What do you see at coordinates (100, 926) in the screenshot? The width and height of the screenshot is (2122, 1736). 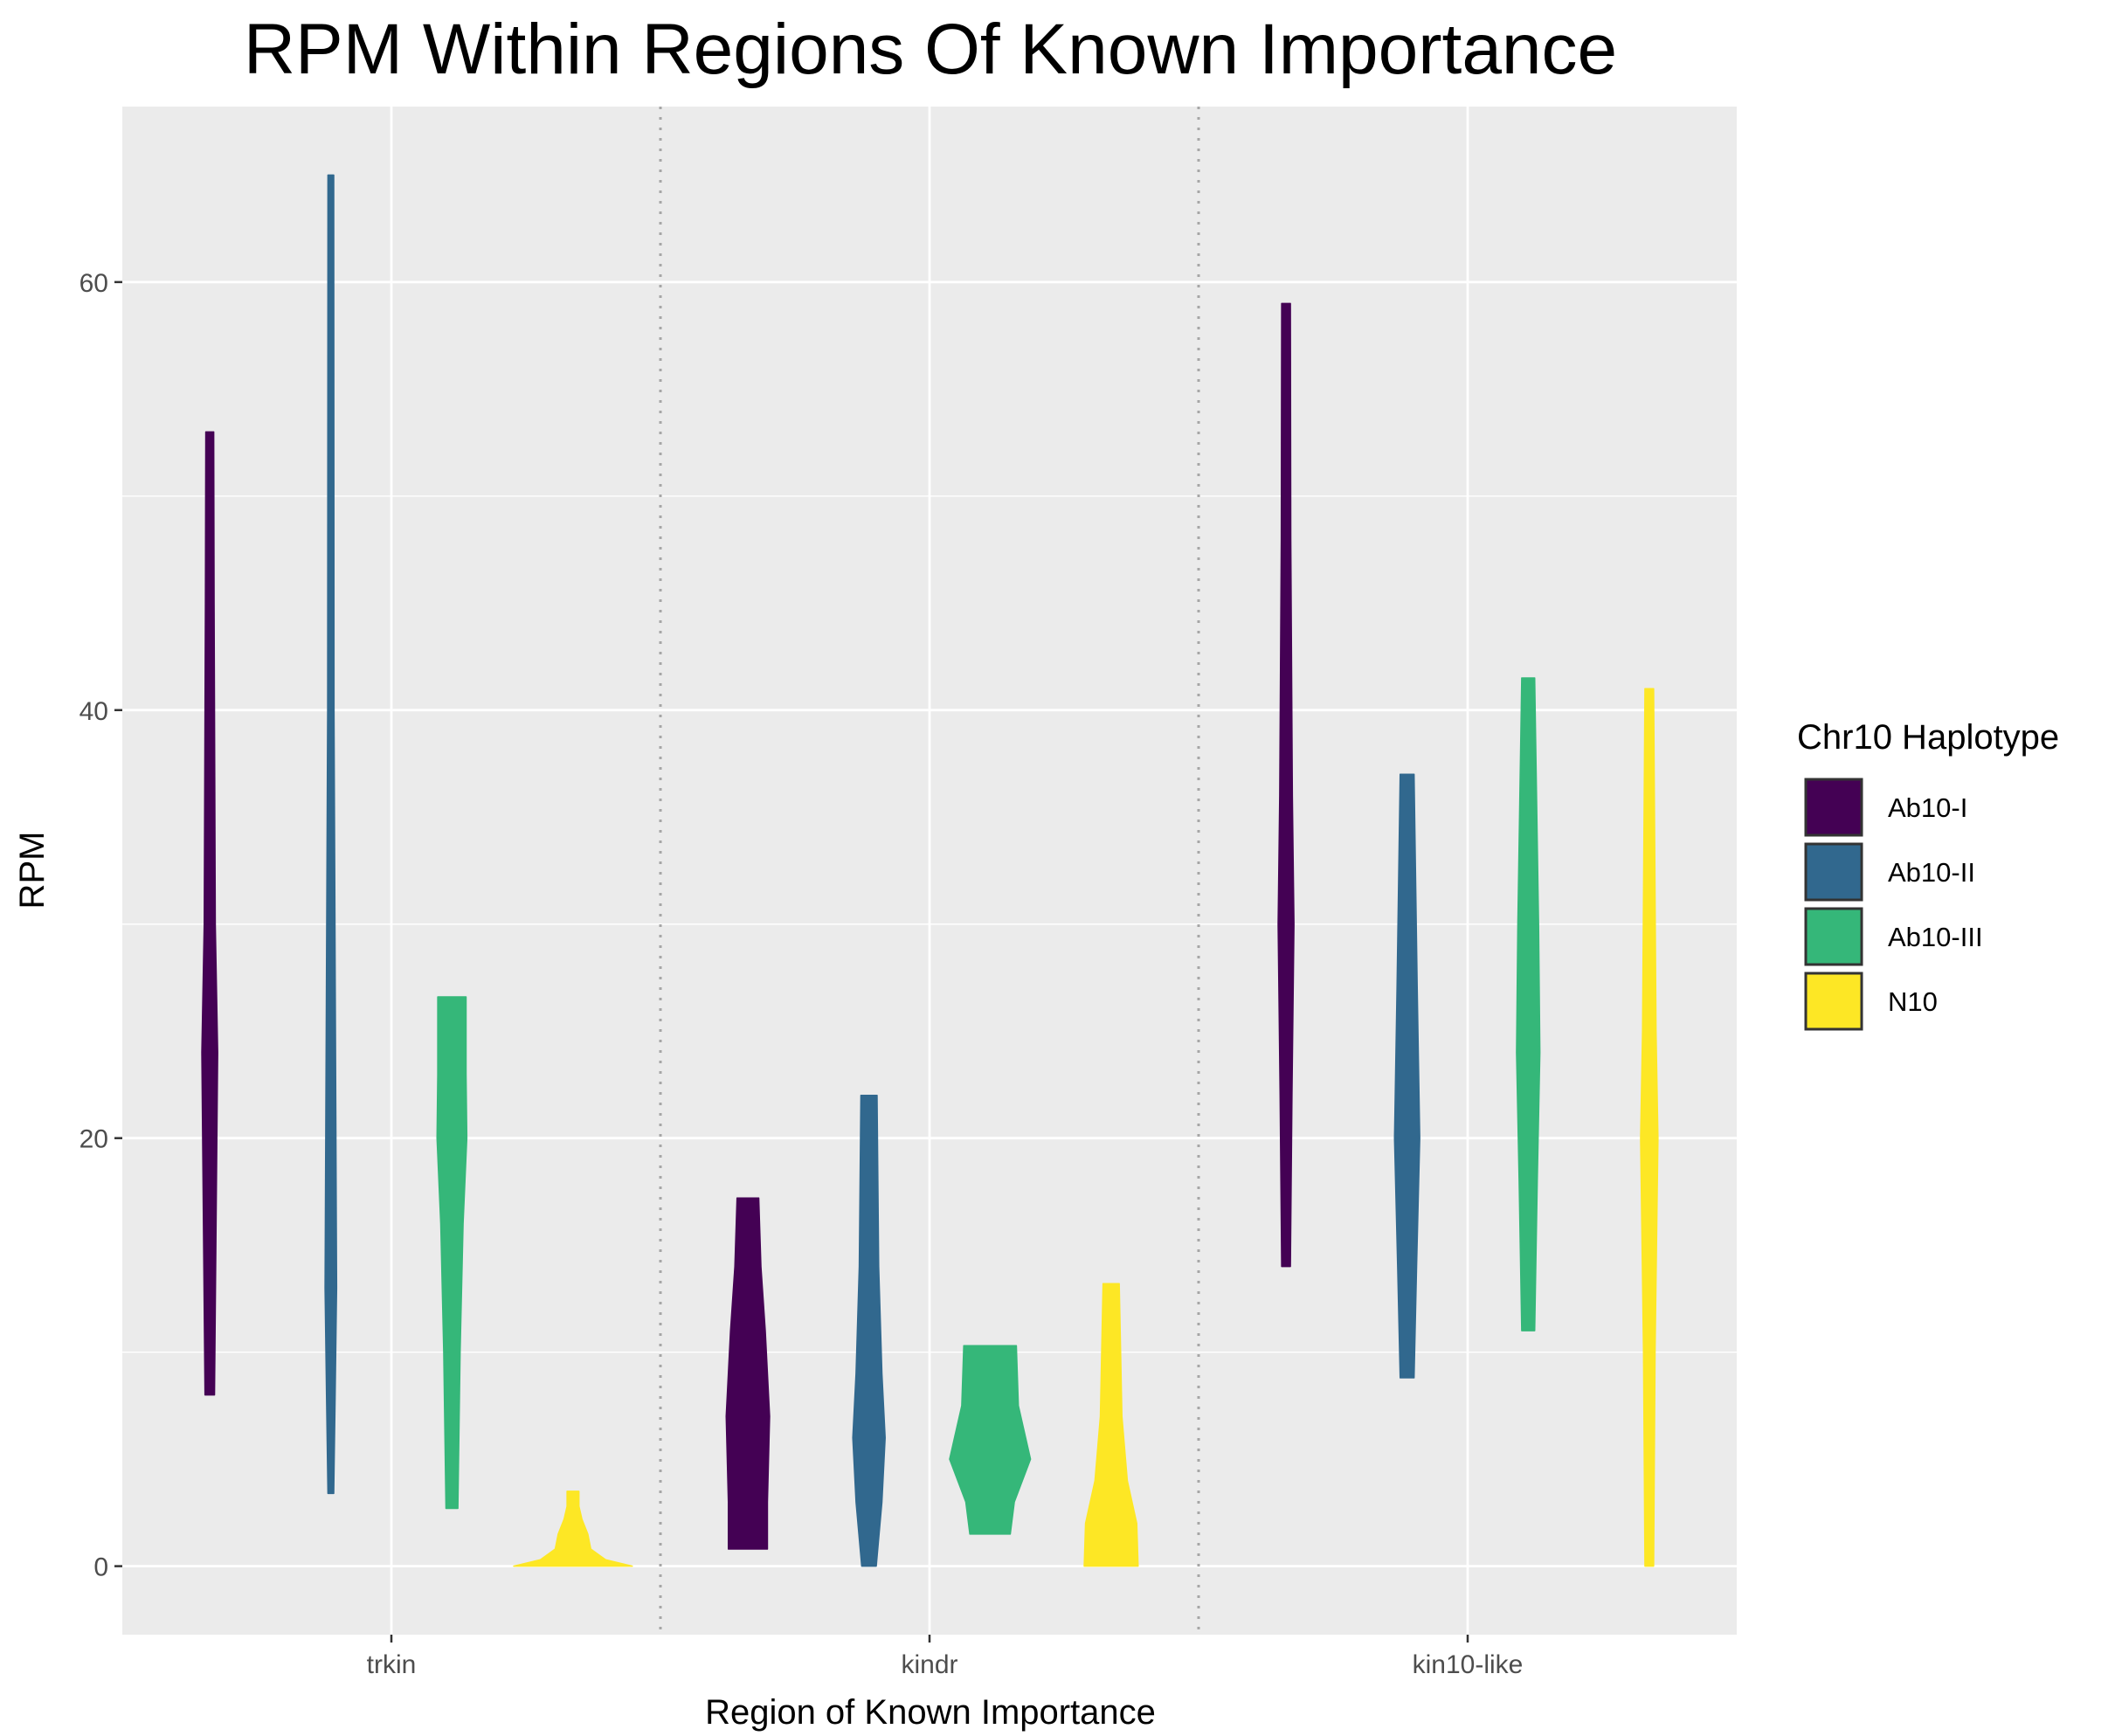 I see `y-axis: 0 20 40 60` at bounding box center [100, 926].